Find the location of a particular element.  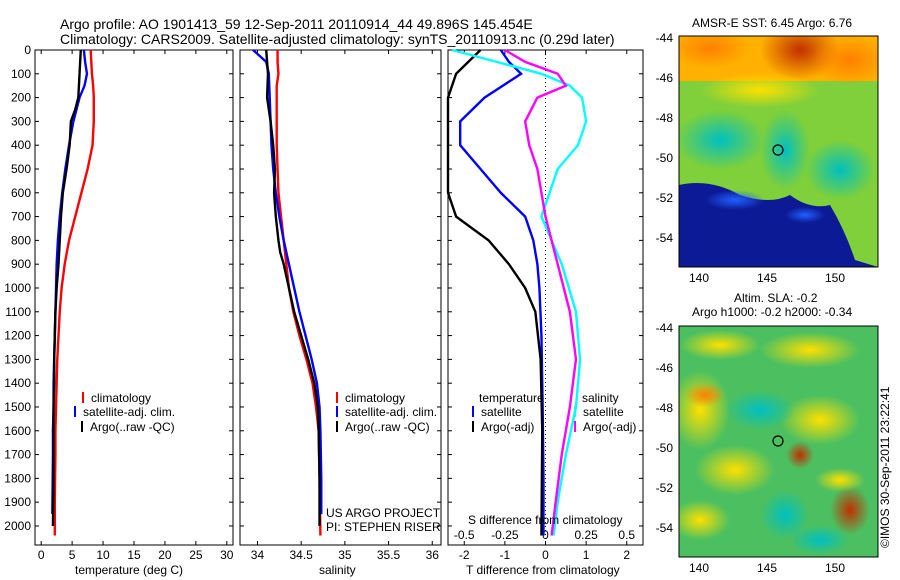

x-tick-label: 15 is located at coordinates (134, 555).